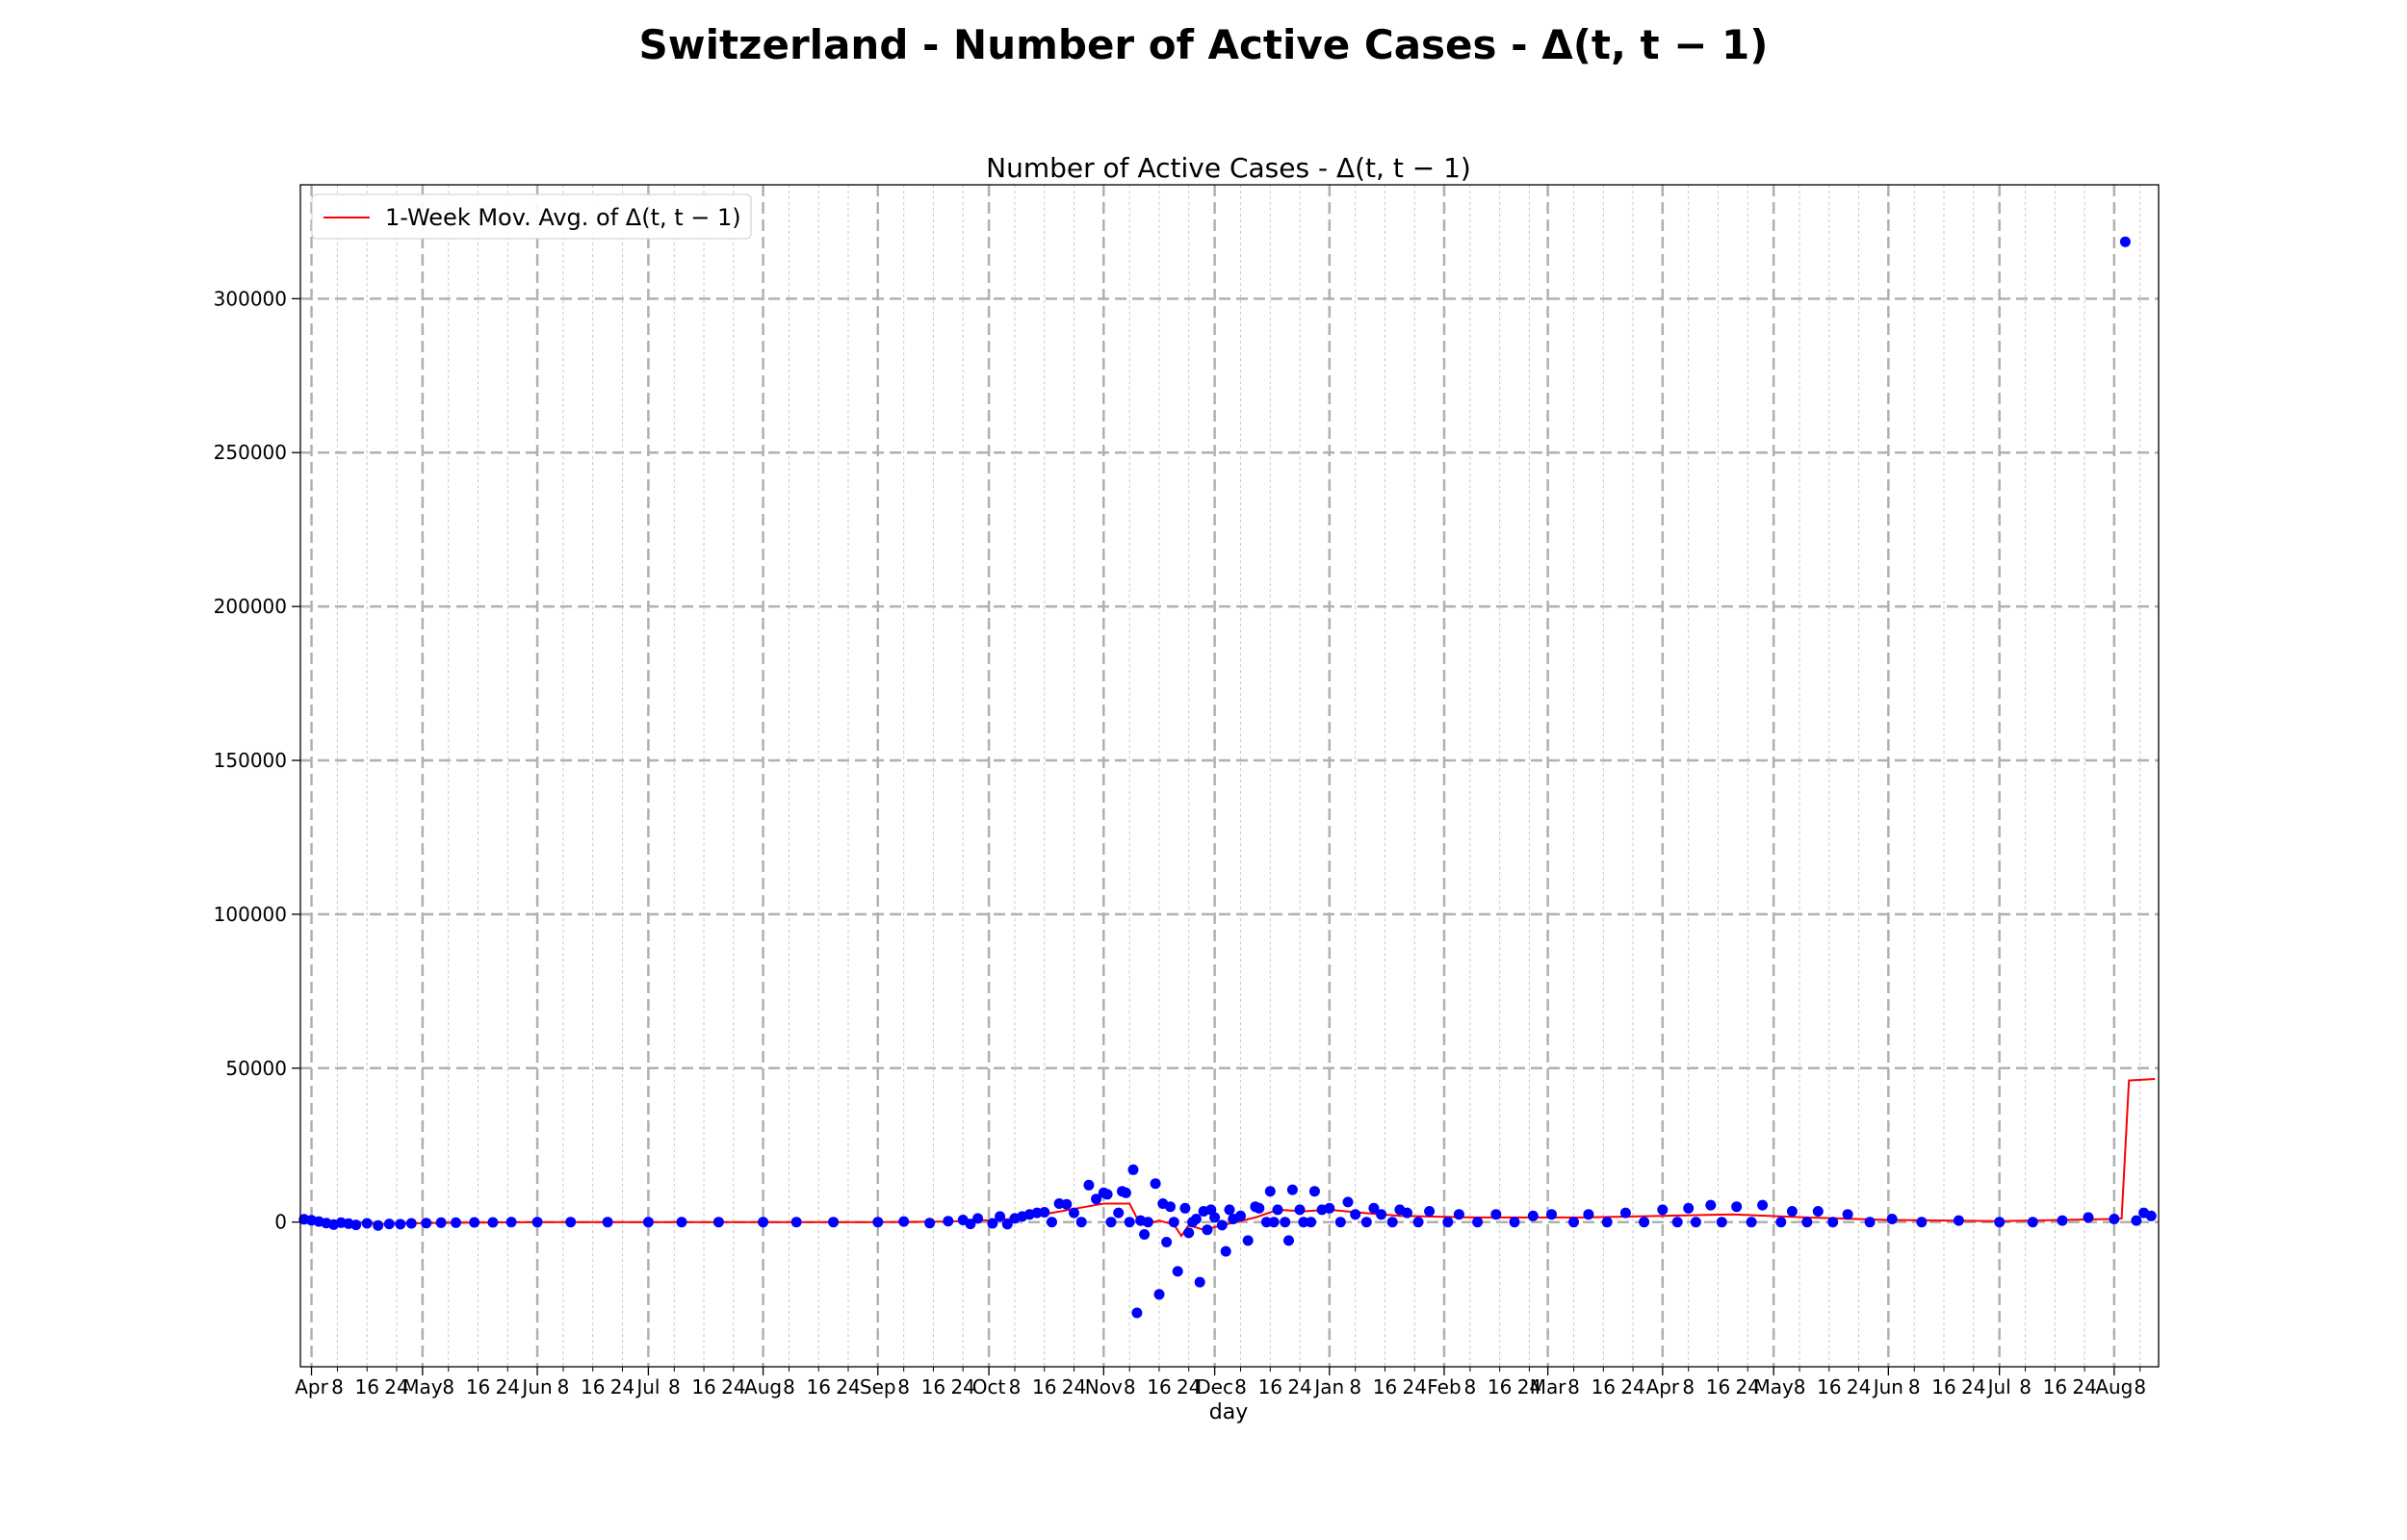  I want to click on axes-title: Number of Active Cases - Δ(t, t − 1), so click(1228, 168).